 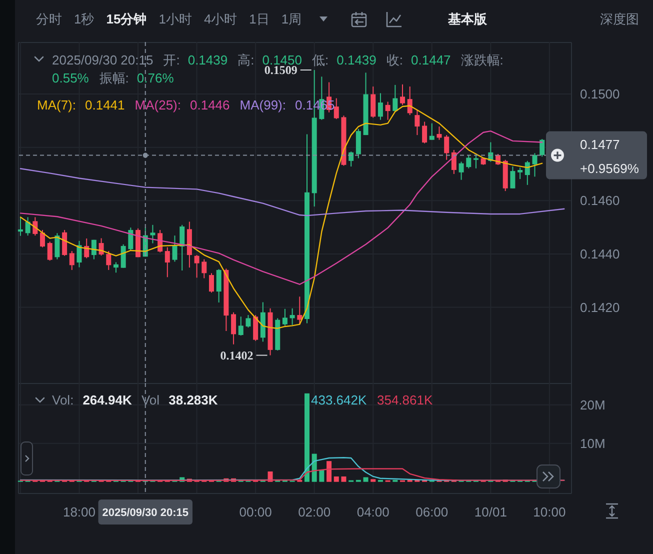 I want to click on text: MA(7):, so click(x=56, y=105).